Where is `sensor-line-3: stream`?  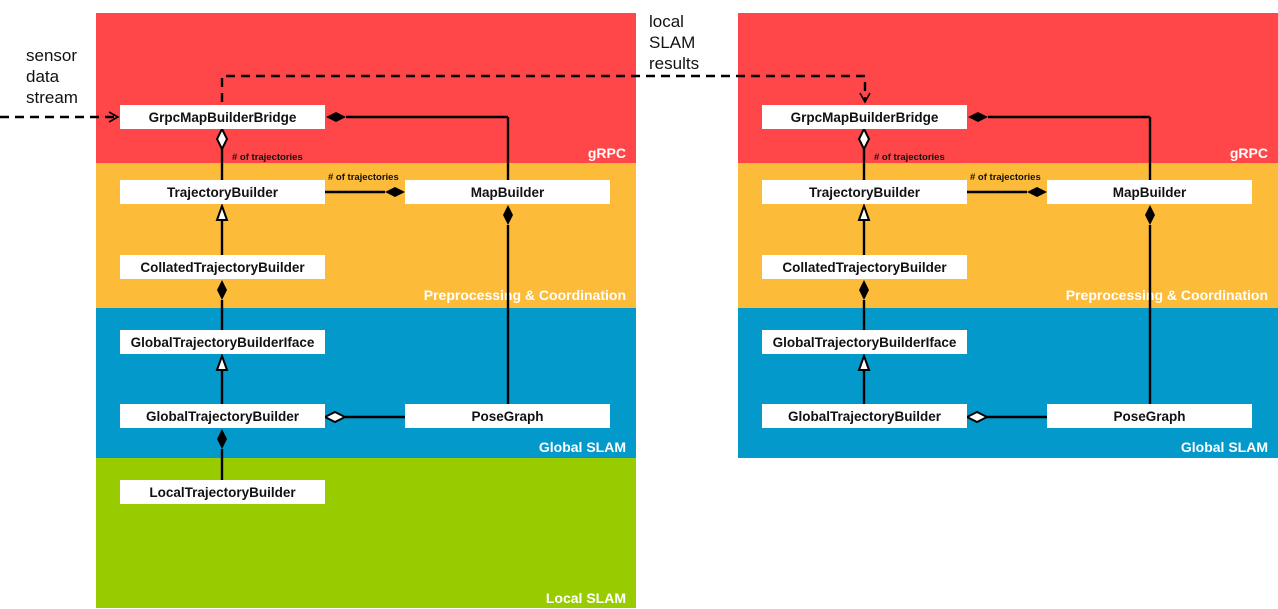 sensor-line-3: stream is located at coordinates (52, 97).